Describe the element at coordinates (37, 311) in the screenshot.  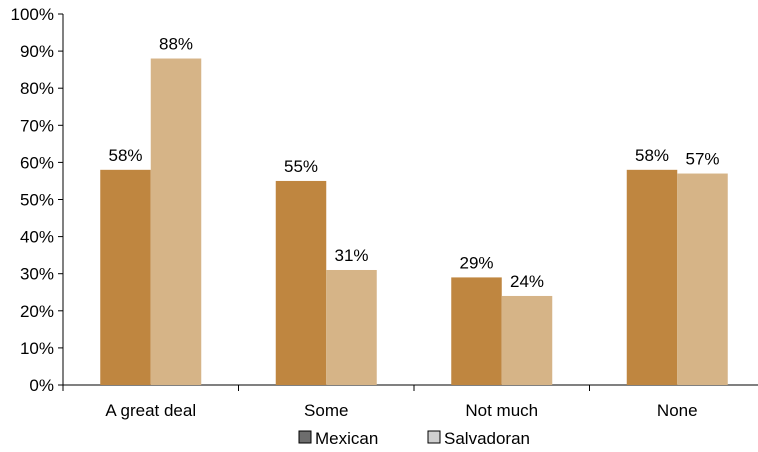
I see `y-tick-label: 20%` at that location.